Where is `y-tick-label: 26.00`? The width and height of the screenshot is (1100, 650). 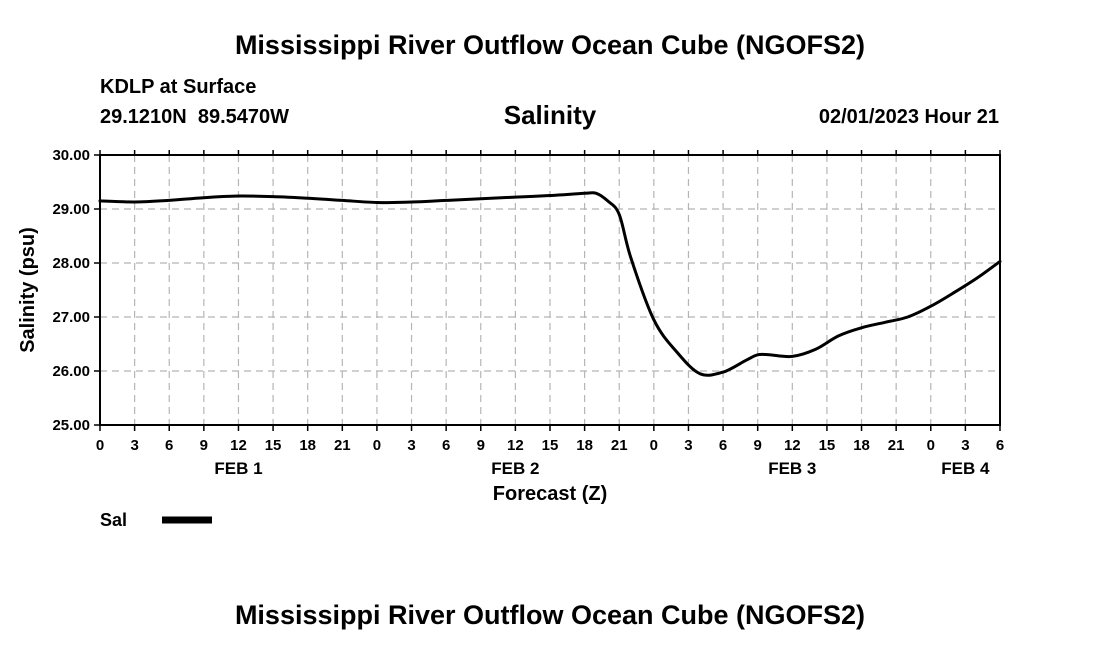
y-tick-label: 26.00 is located at coordinates (71, 371).